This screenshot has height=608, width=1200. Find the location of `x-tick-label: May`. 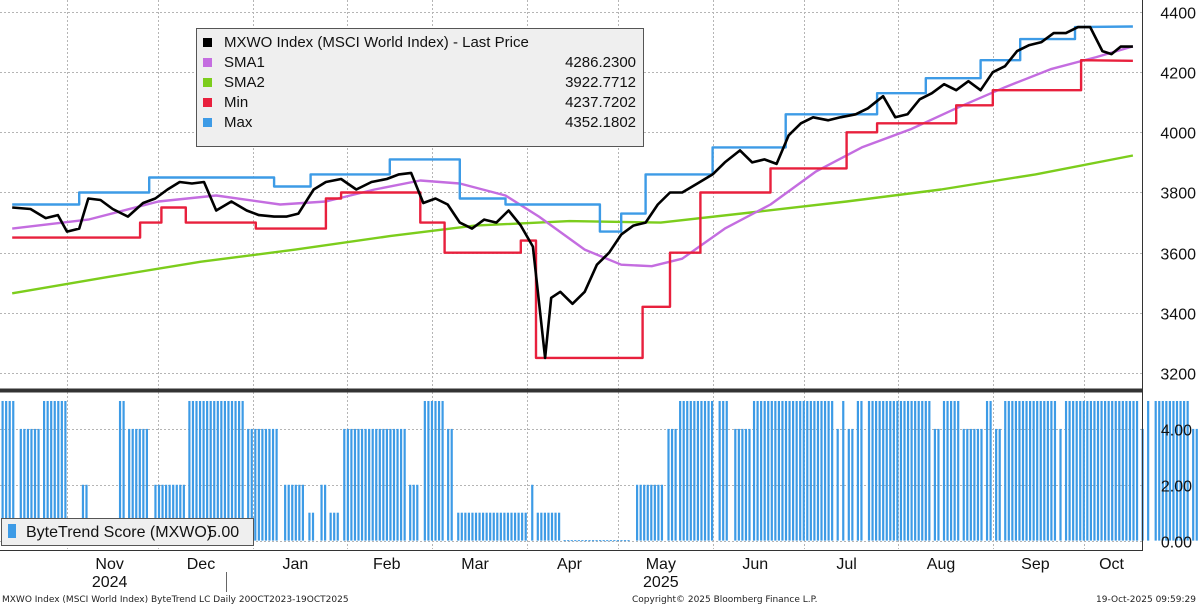

x-tick-label: May is located at coordinates (661, 564).